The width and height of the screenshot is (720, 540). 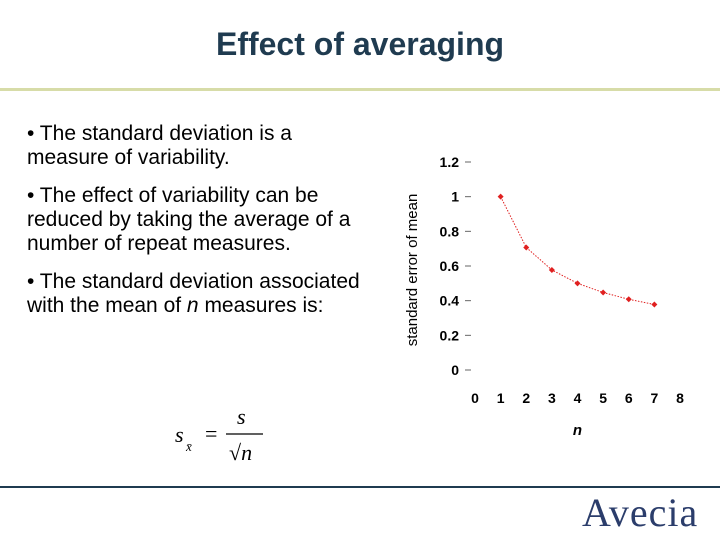 What do you see at coordinates (450, 266) in the screenshot?
I see `y-tick-label: 0.6` at bounding box center [450, 266].